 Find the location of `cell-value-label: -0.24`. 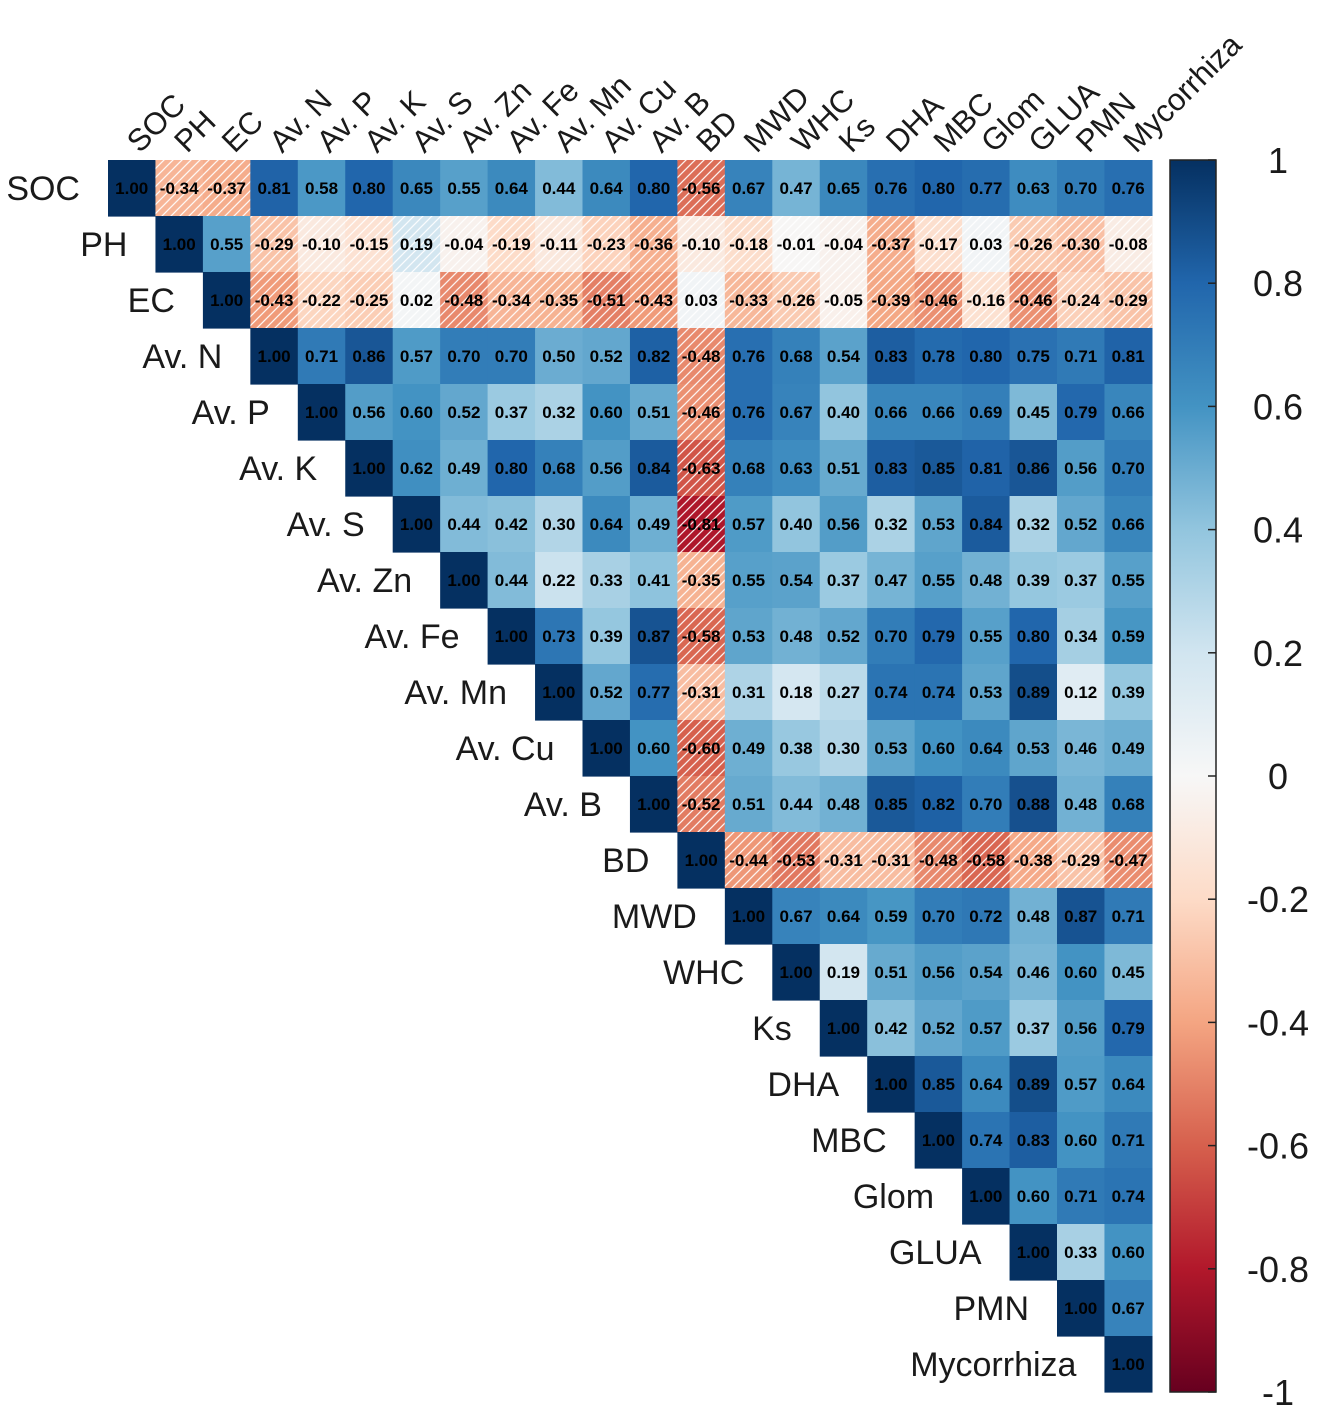

cell-value-label: -0.24 is located at coordinates (1080, 300).